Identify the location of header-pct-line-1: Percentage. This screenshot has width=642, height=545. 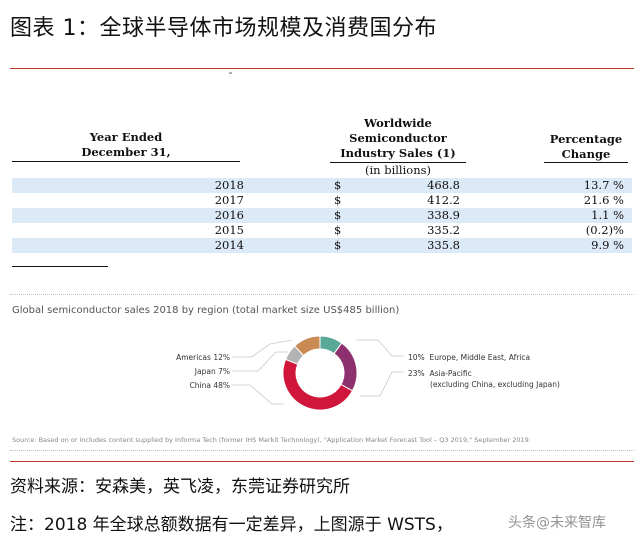
(586, 139).